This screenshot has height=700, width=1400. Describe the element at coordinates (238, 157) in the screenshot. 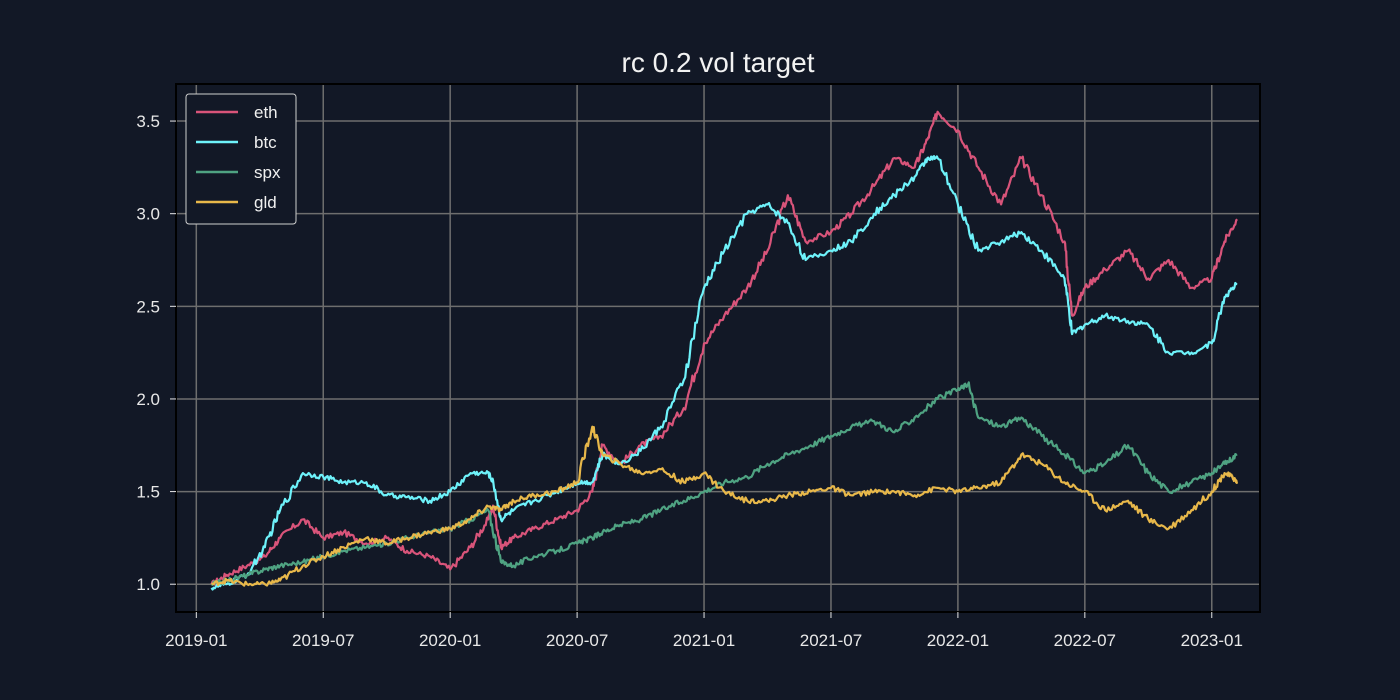

I see `legend-items: eth btc spx gld` at that location.